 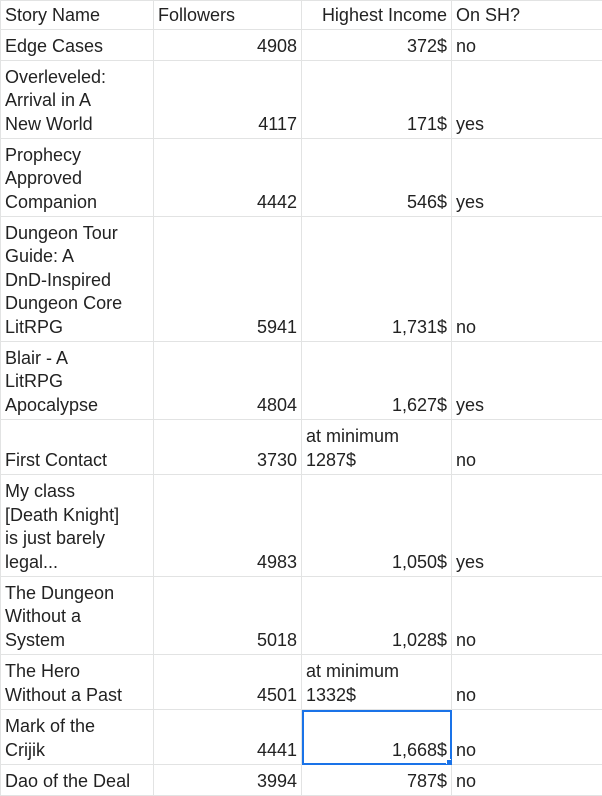 What do you see at coordinates (377, 526) in the screenshot?
I see `cell-income: 1,050$` at bounding box center [377, 526].